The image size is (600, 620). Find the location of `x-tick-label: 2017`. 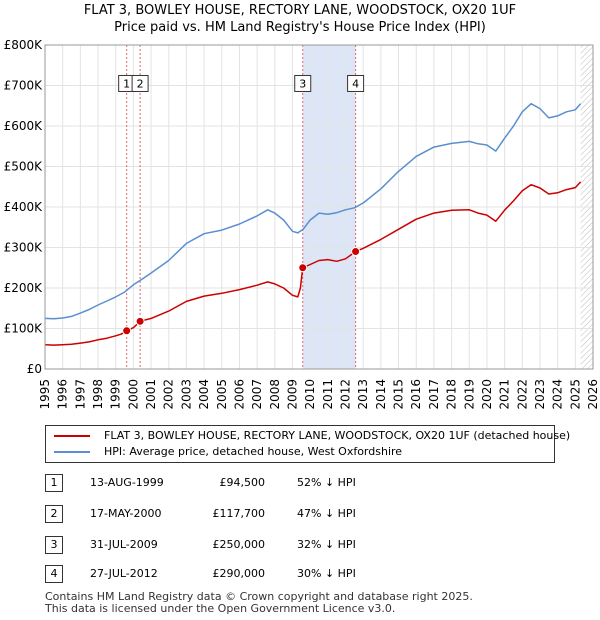

x-tick-label: 2017 is located at coordinates (434, 394).